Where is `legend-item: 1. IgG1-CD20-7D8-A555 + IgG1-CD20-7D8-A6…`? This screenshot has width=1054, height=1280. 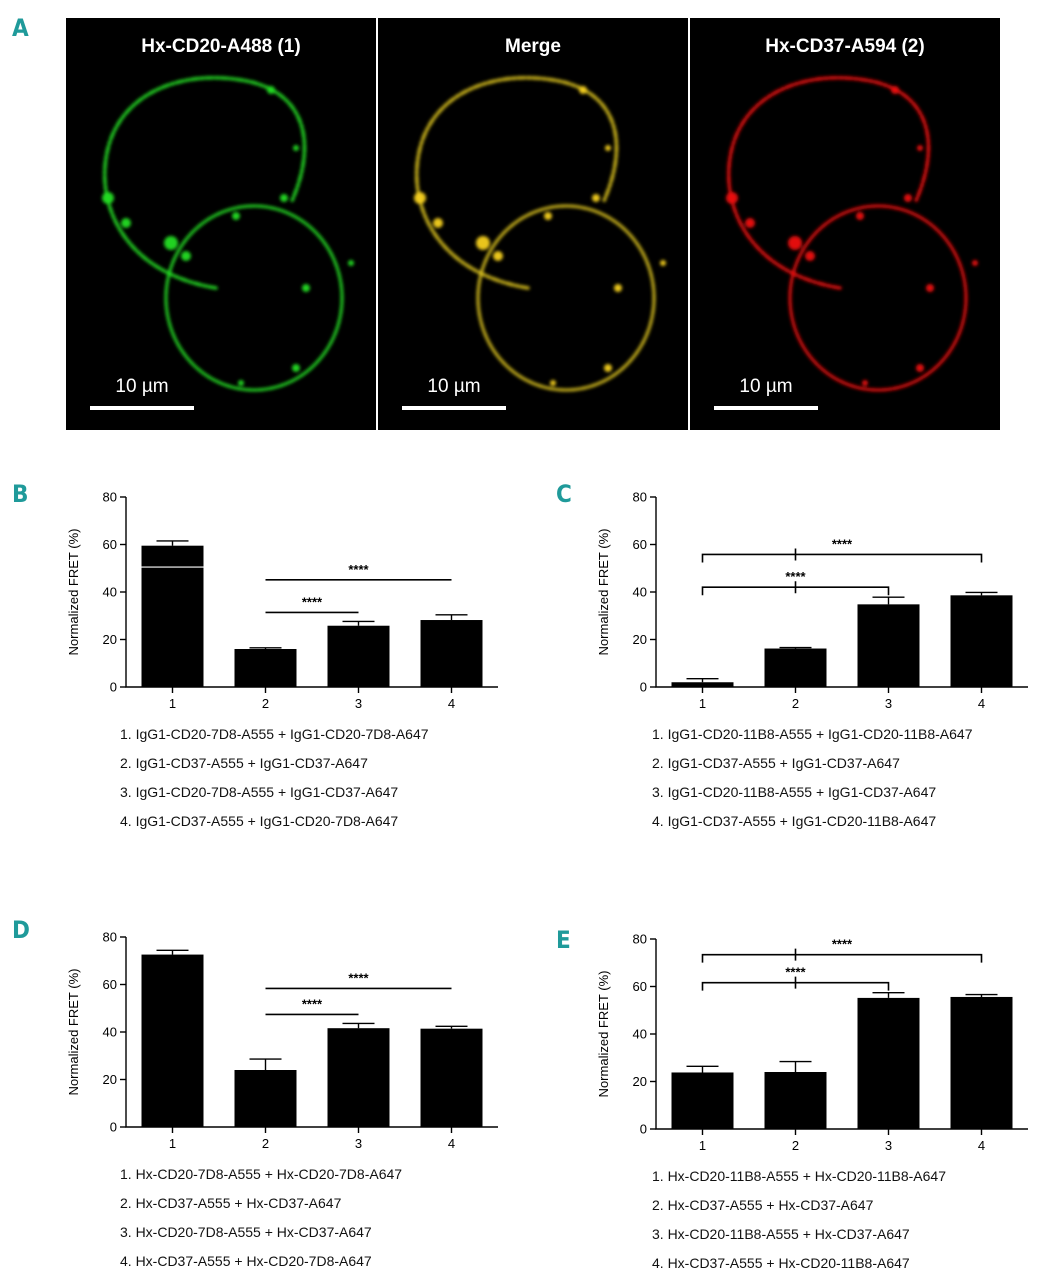
legend-item: 1. IgG1-CD20-7D8-A555 + IgG1-CD20-7D8-A6… is located at coordinates (274, 734).